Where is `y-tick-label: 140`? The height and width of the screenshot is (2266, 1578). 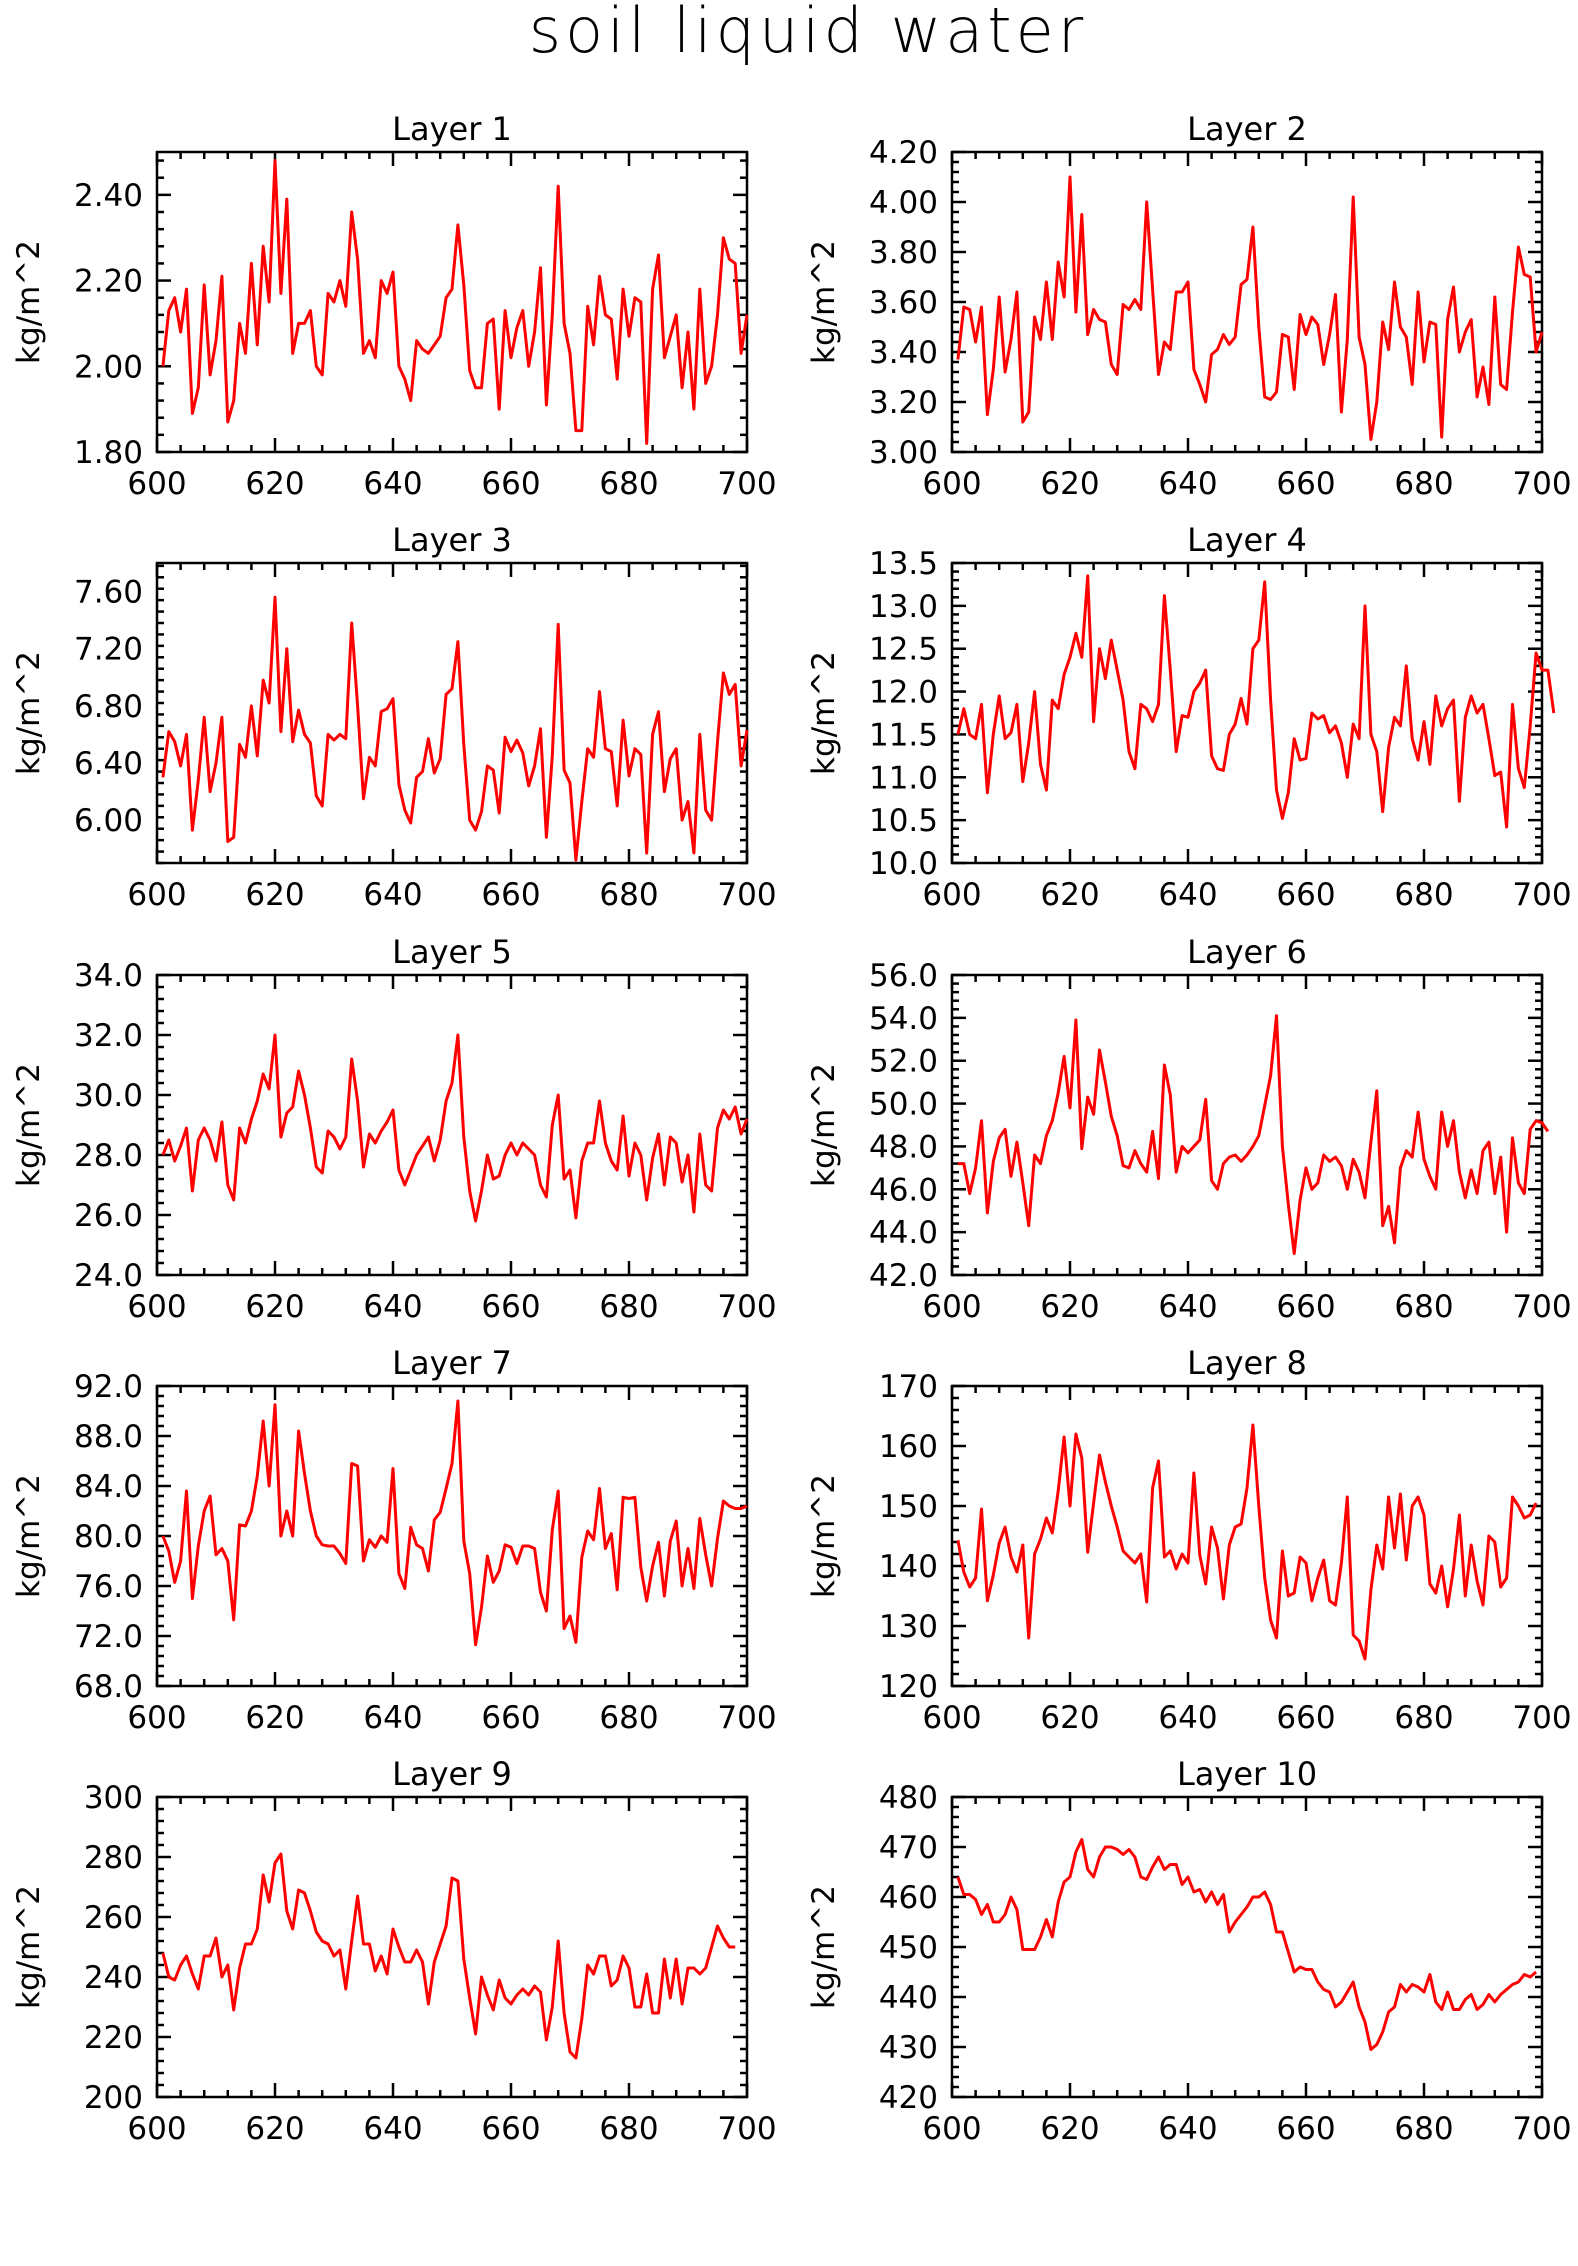 y-tick-label: 140 is located at coordinates (908, 1567).